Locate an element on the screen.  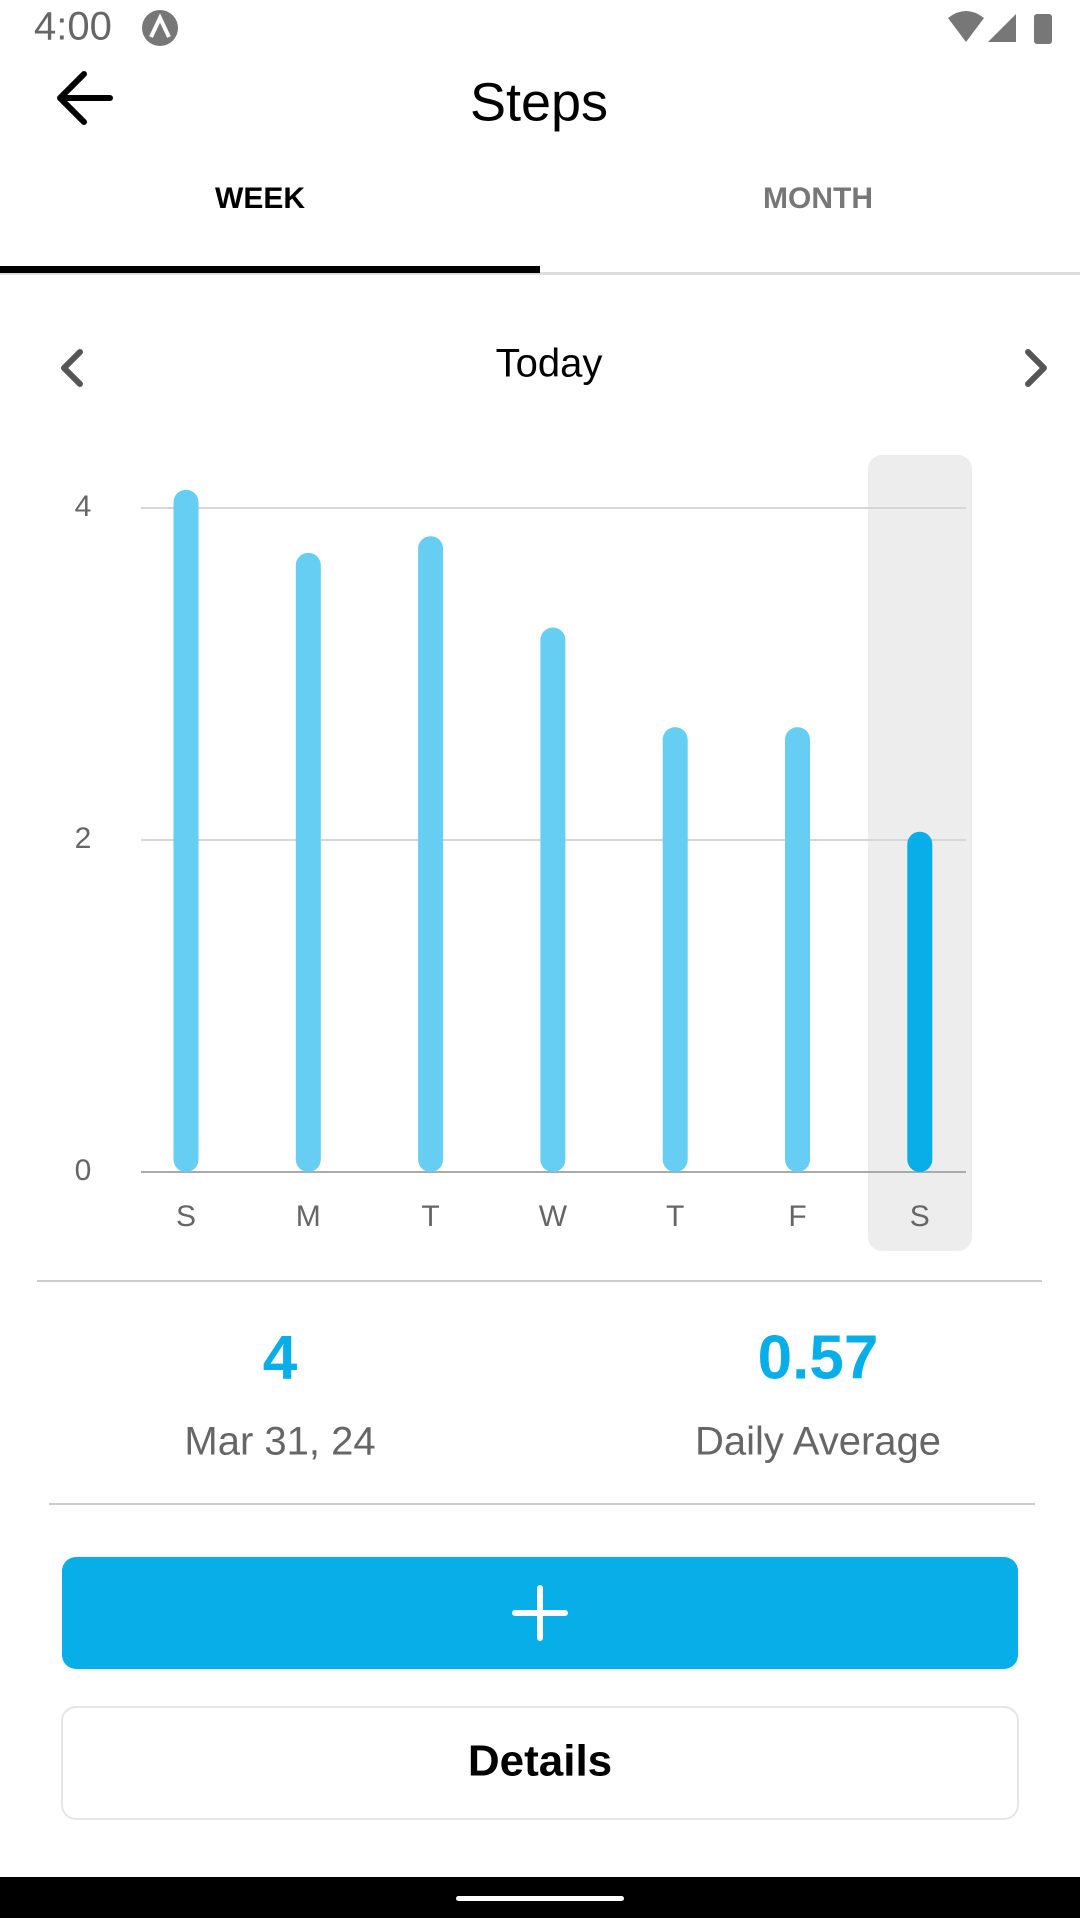
details-label: Details is located at coordinates (540, 1761).